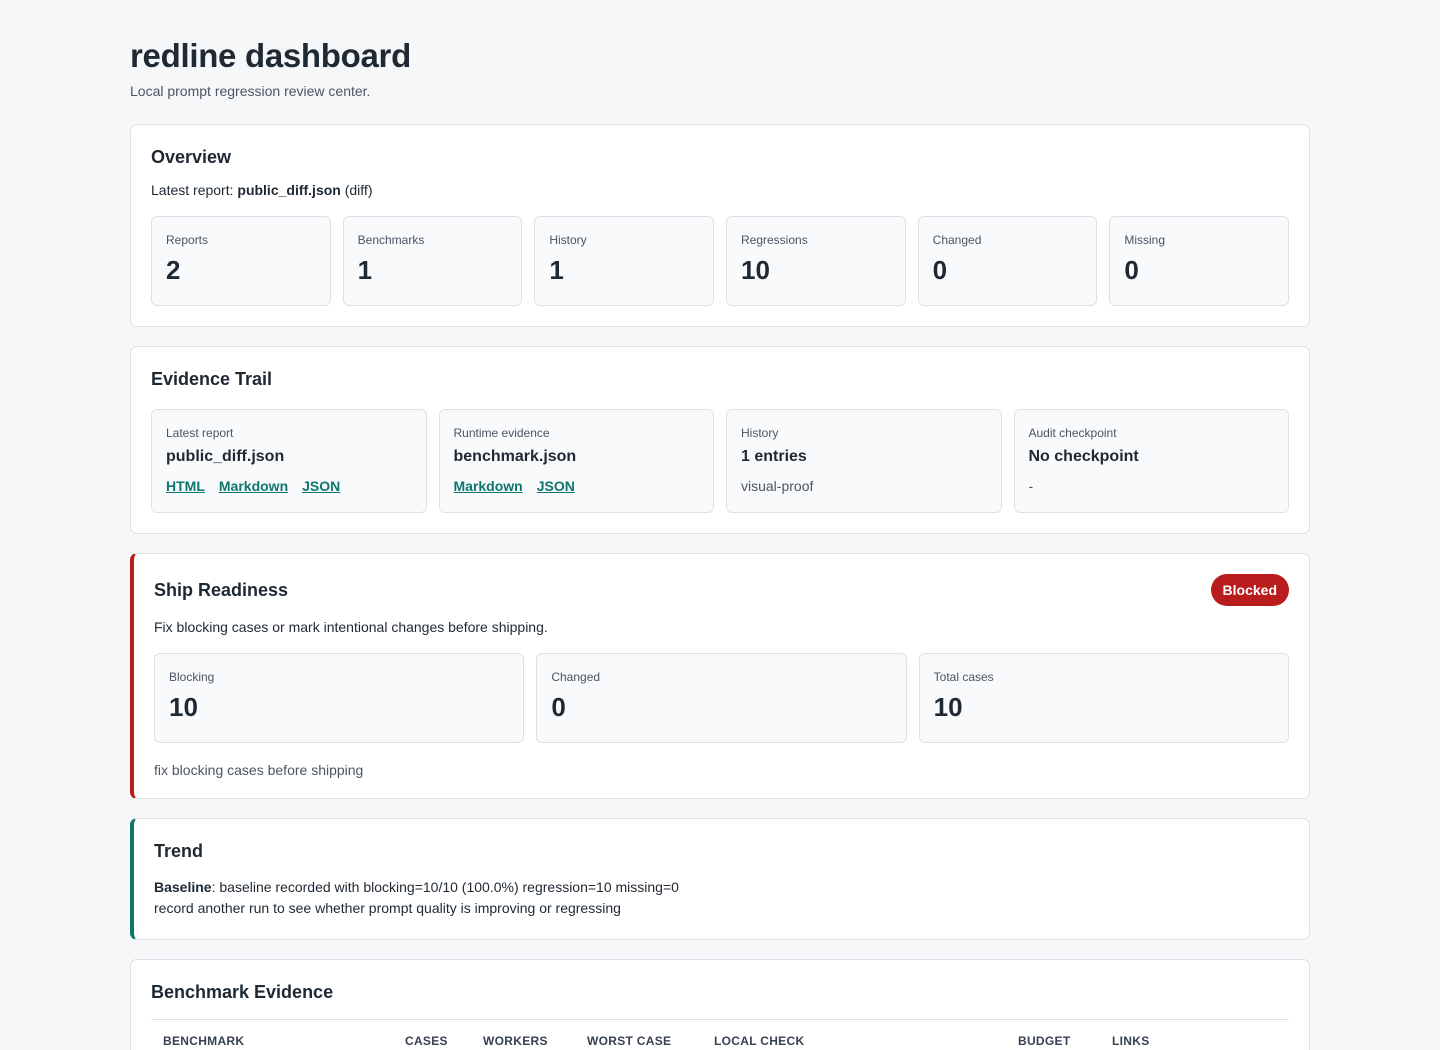 This screenshot has height=1050, width=1440. I want to click on evidence-card-audit: Audit checkpoint No checkpoint -, so click(1151, 461).